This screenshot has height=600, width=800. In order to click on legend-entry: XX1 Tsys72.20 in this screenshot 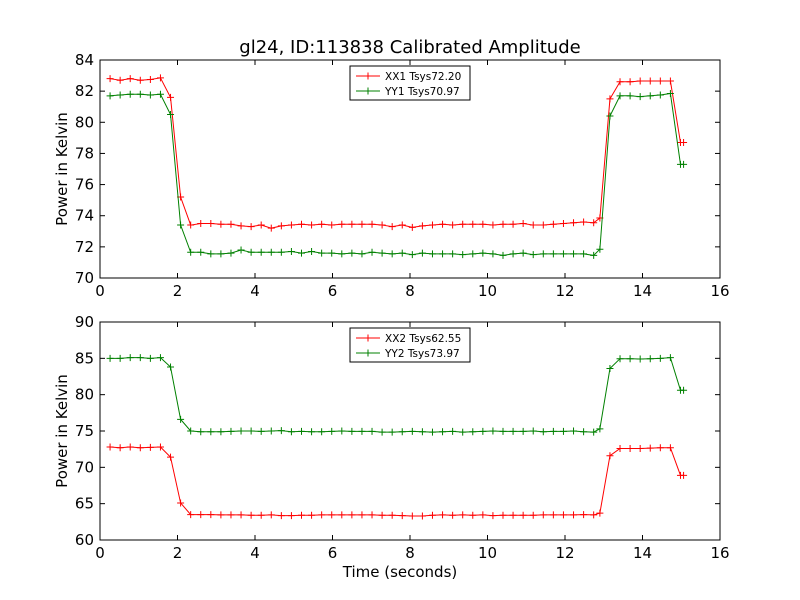, I will do `click(423, 77)`.